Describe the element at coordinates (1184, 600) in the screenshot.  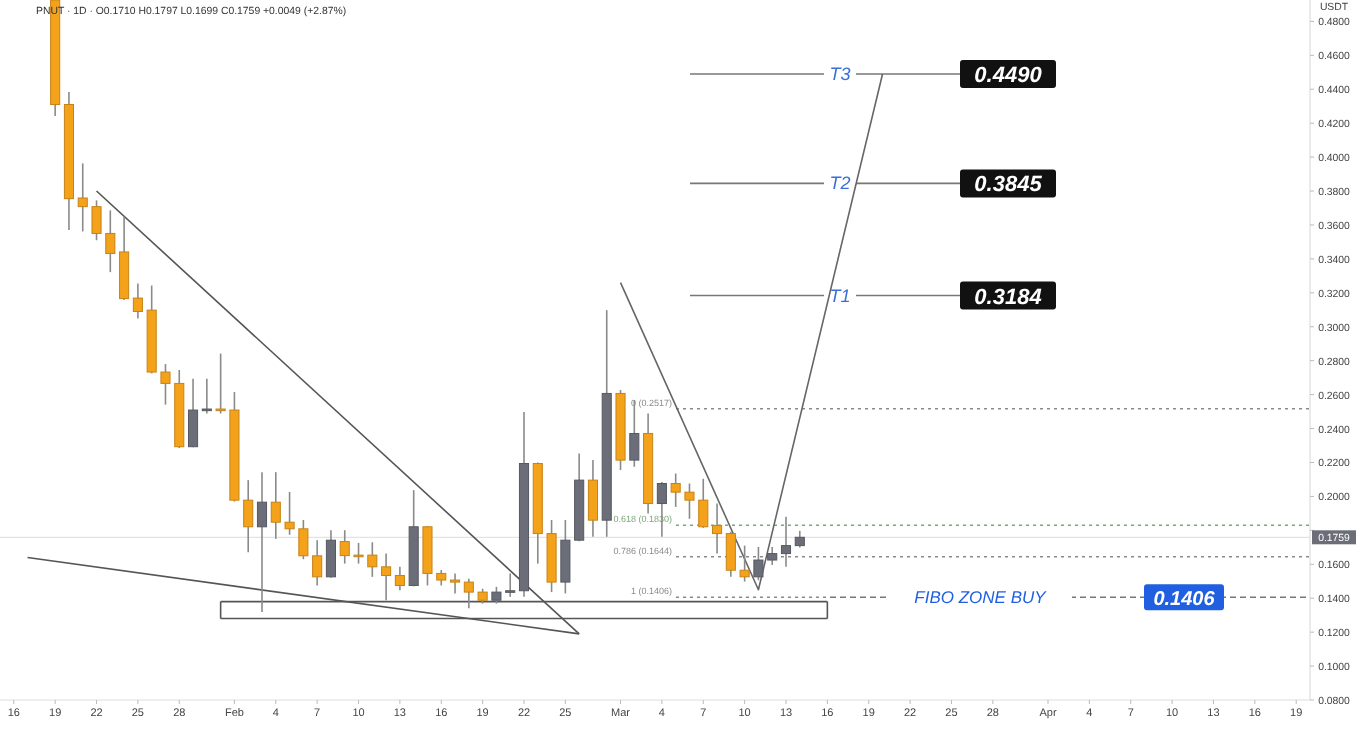
I see `annotation: 0.1406` at that location.